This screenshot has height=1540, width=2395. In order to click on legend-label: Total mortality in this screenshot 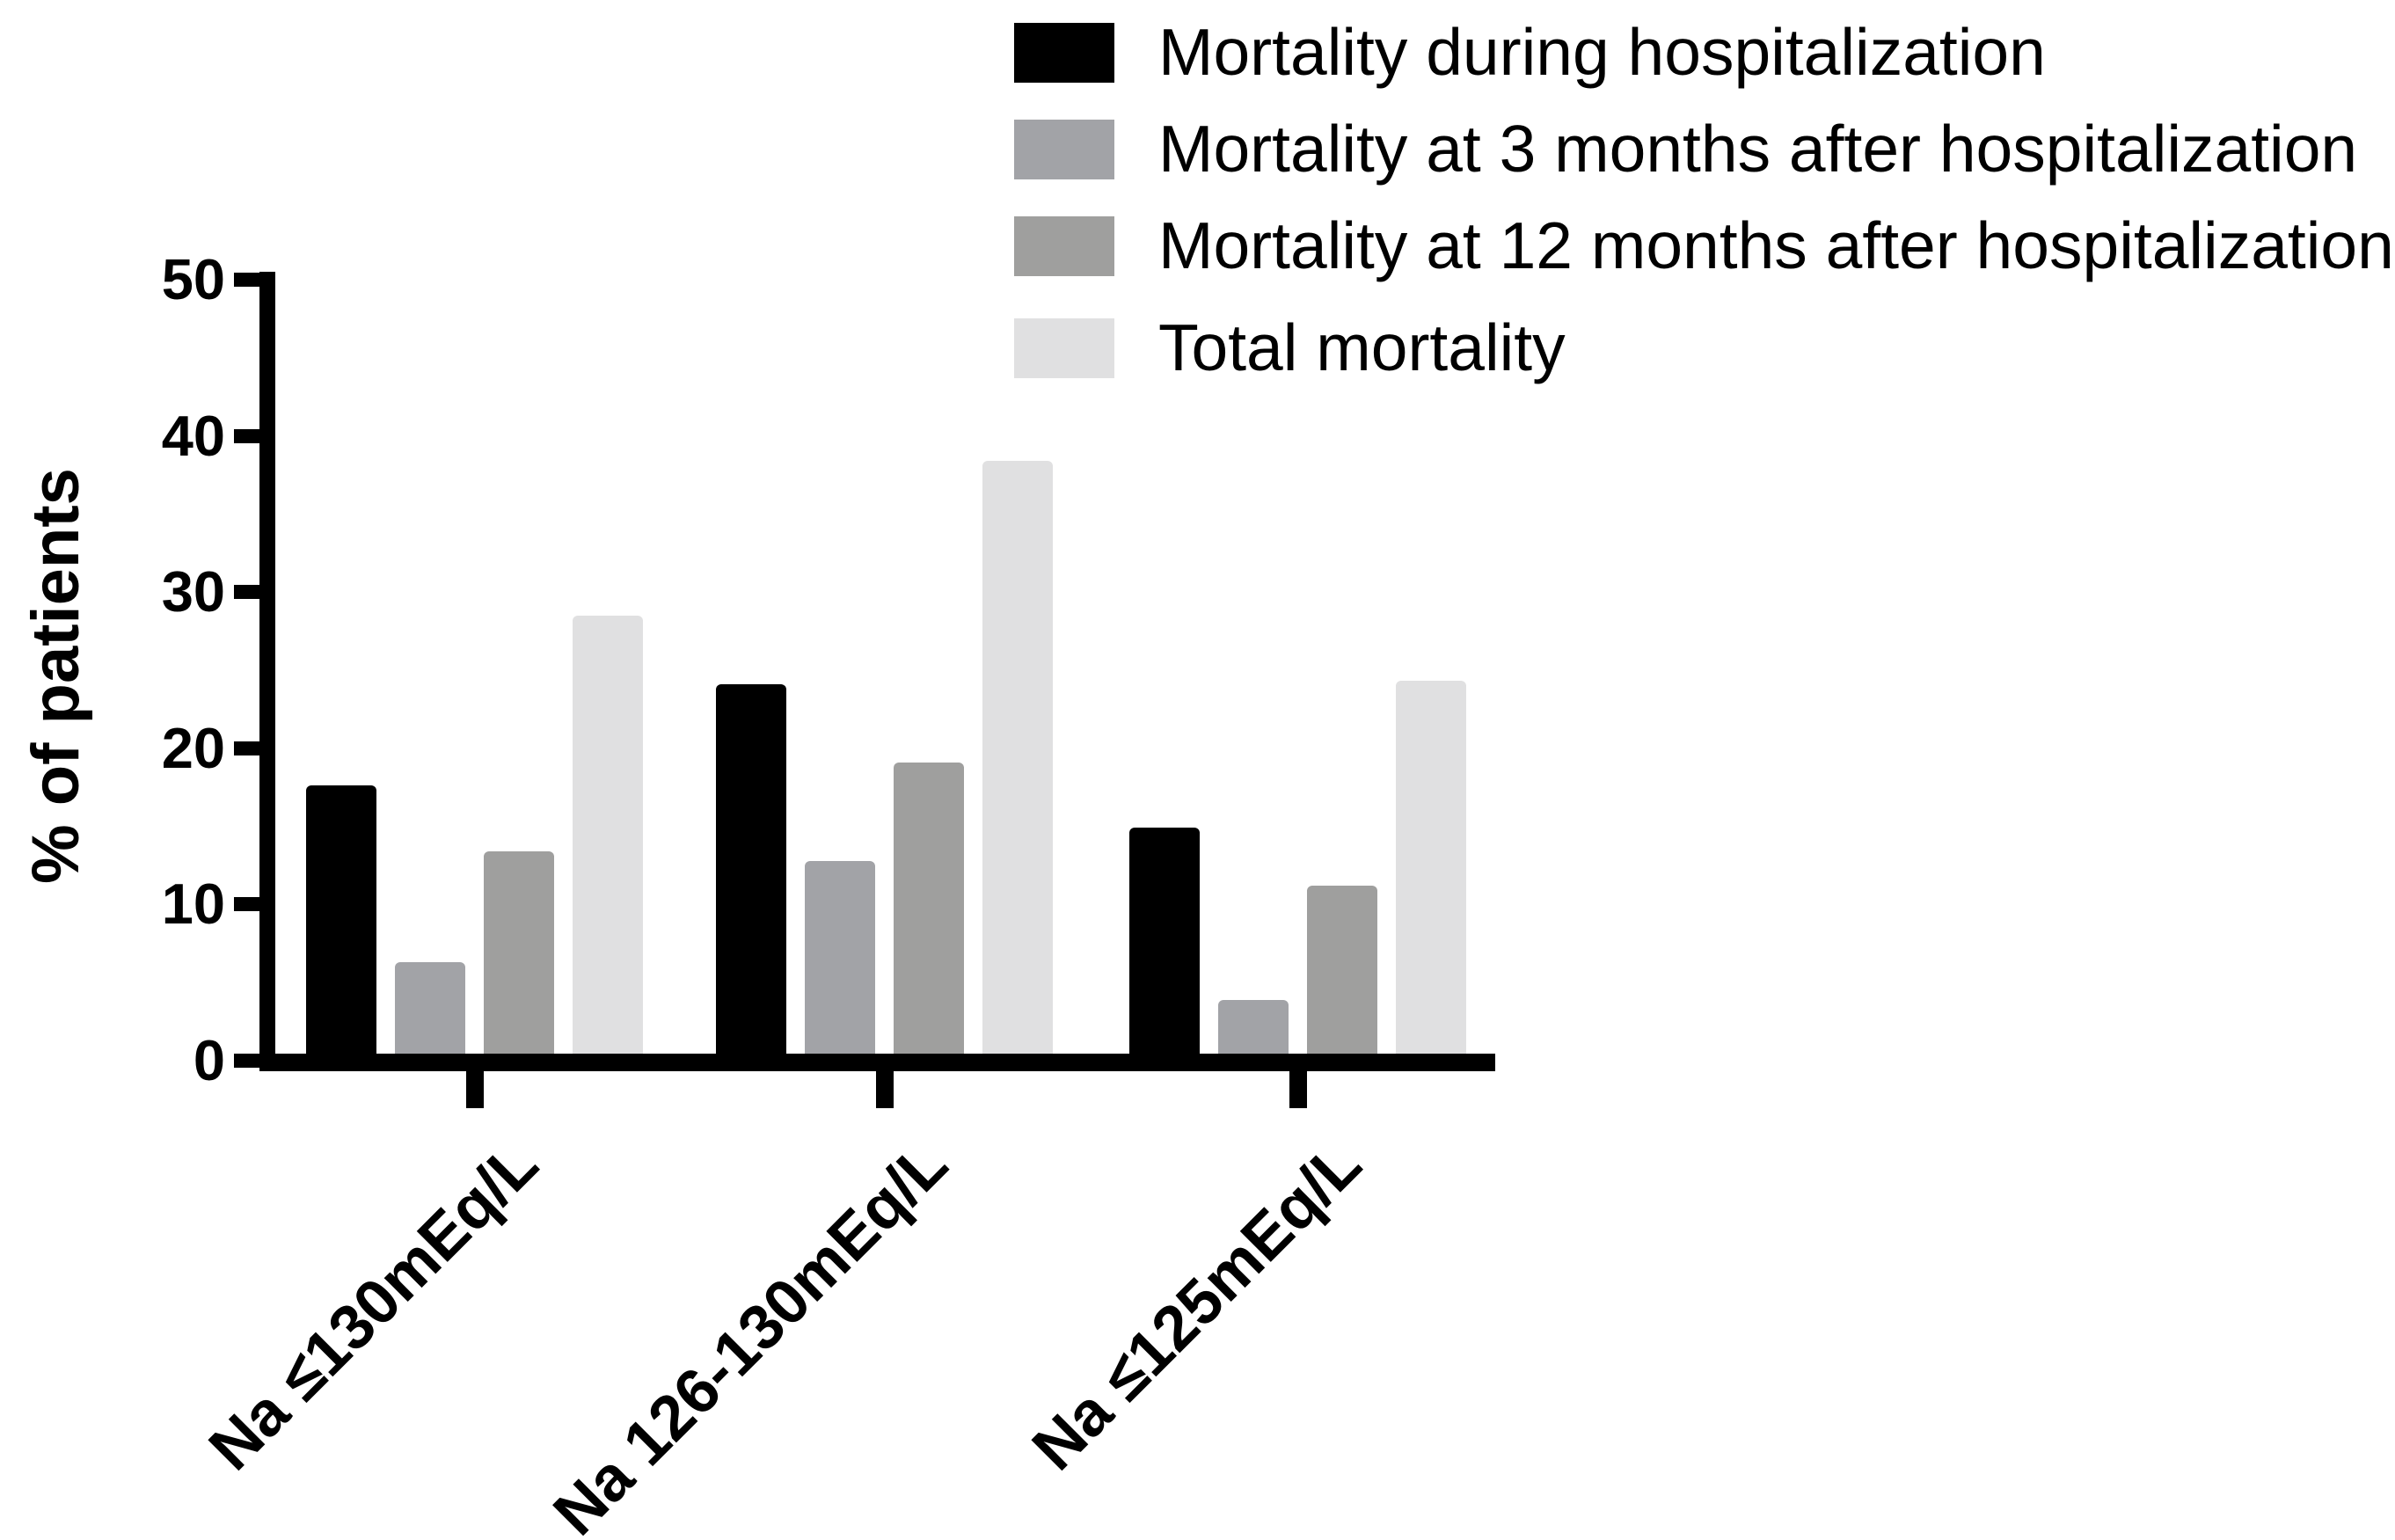, I will do `click(1362, 347)`.